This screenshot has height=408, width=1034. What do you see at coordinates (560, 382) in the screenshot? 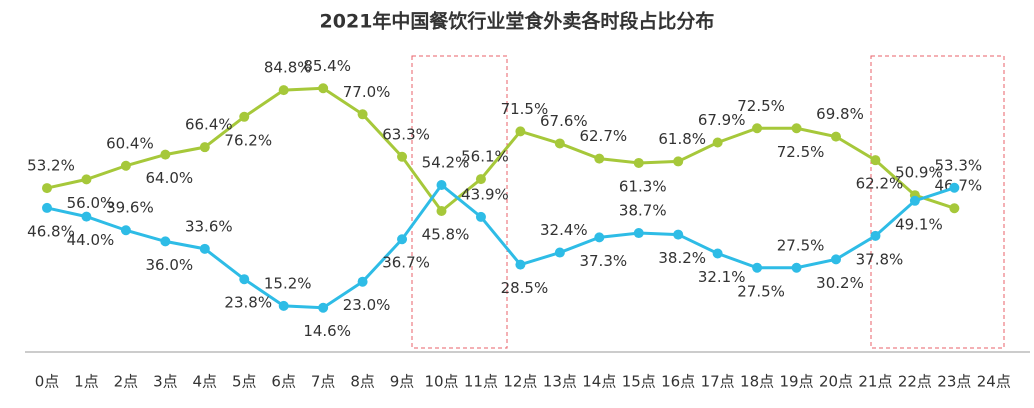
I see `x-tick-label: 13点` at bounding box center [560, 382].